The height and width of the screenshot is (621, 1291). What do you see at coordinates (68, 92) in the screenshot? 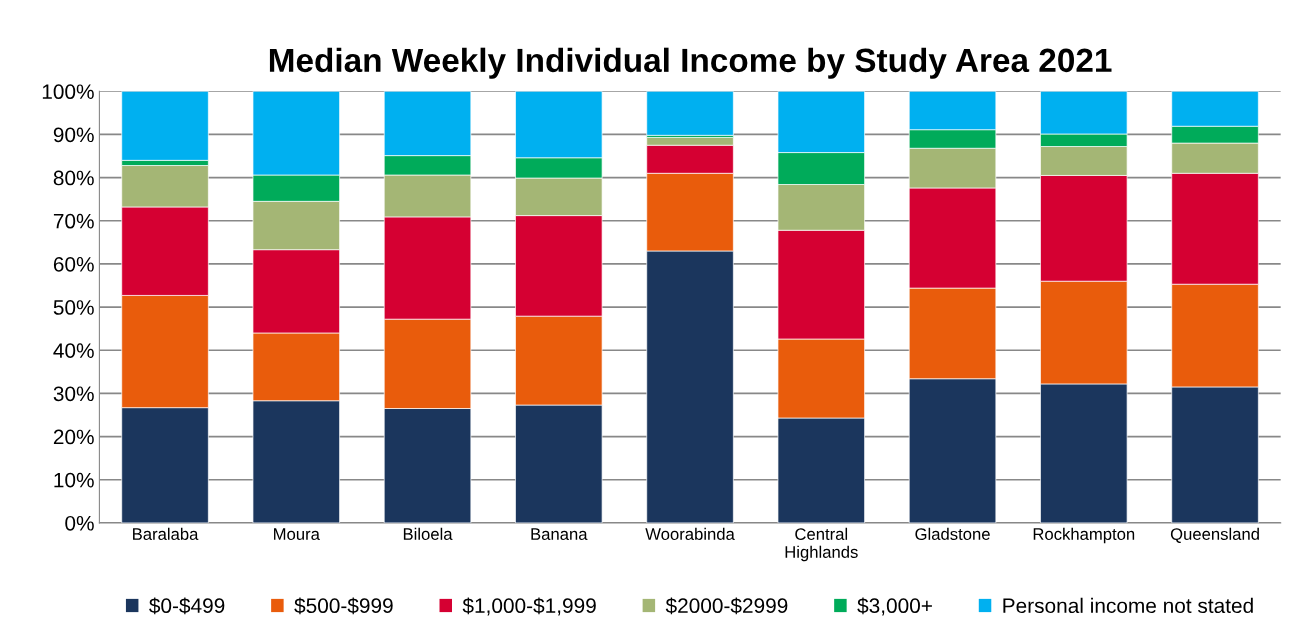
I see `y-tick-label: 100%` at bounding box center [68, 92].